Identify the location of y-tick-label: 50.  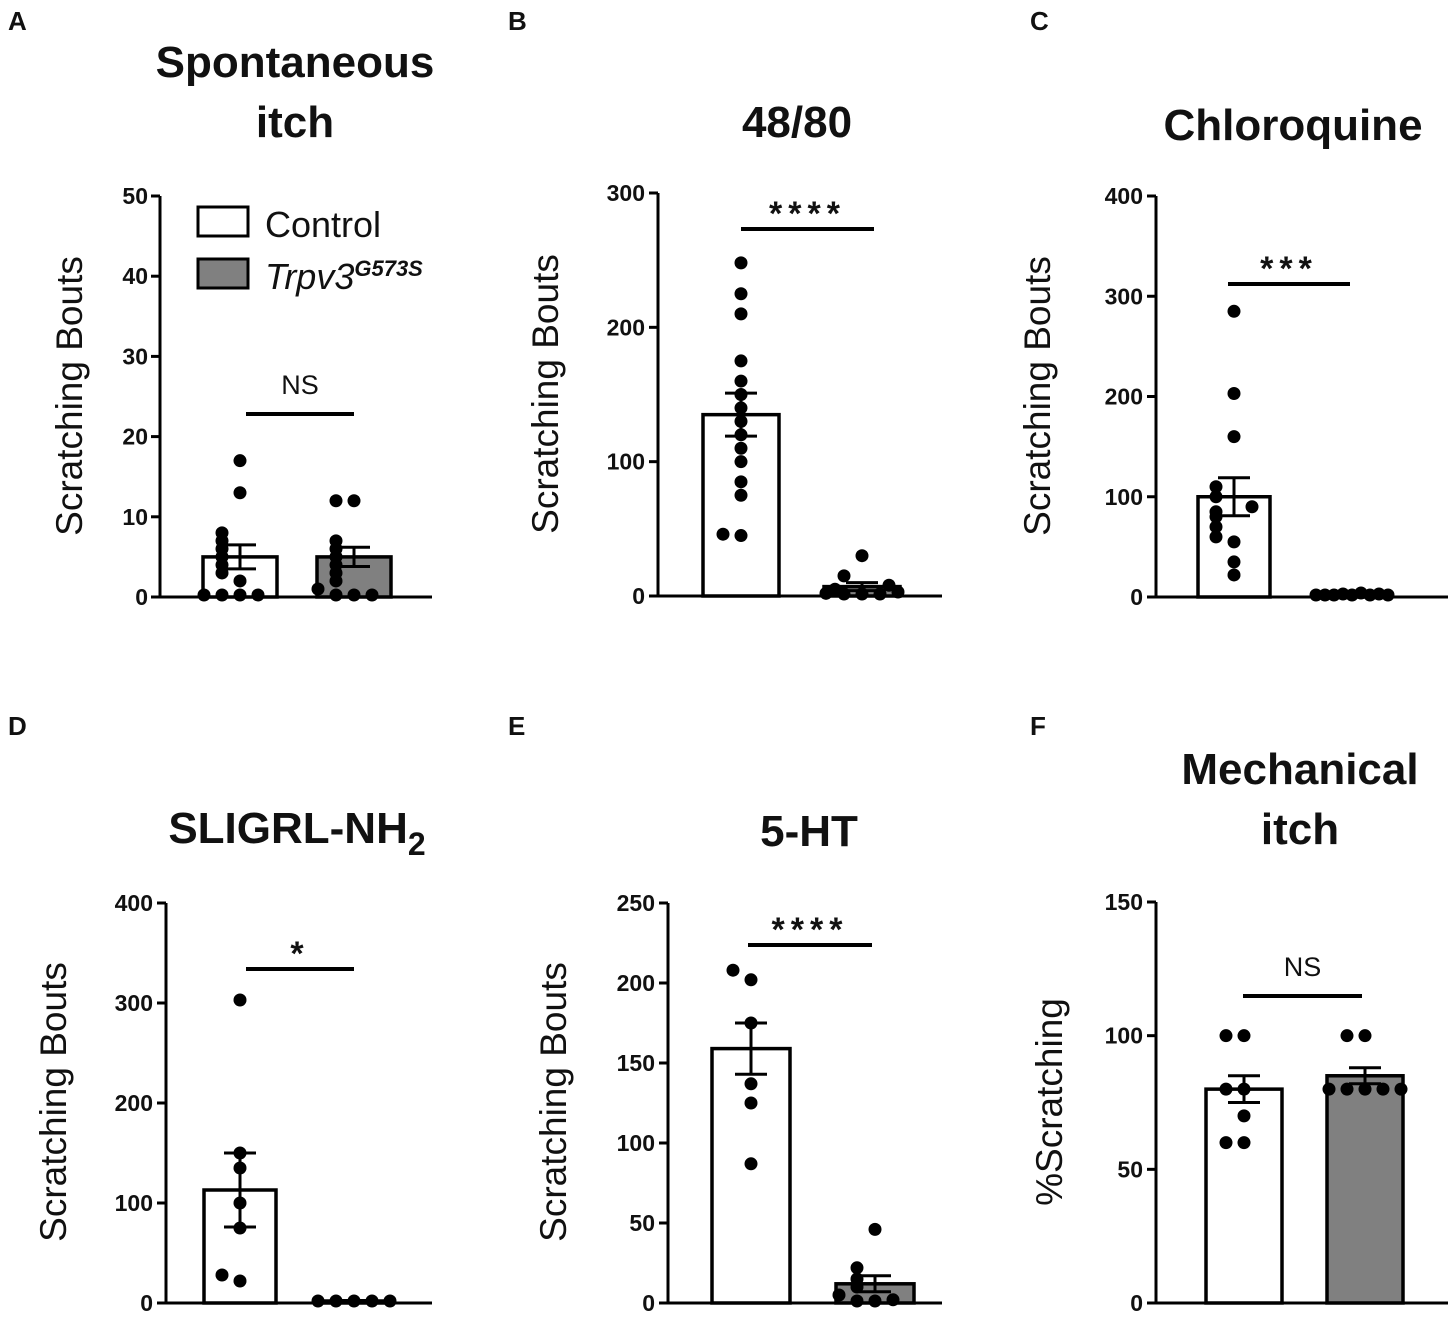
(1130, 1169).